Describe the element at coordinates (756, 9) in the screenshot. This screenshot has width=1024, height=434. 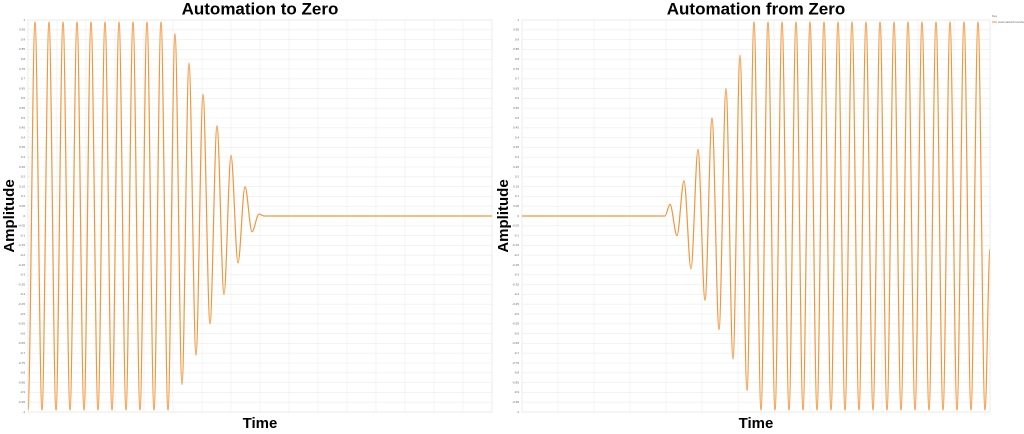
I see `chart-title: Automation from Zero` at that location.